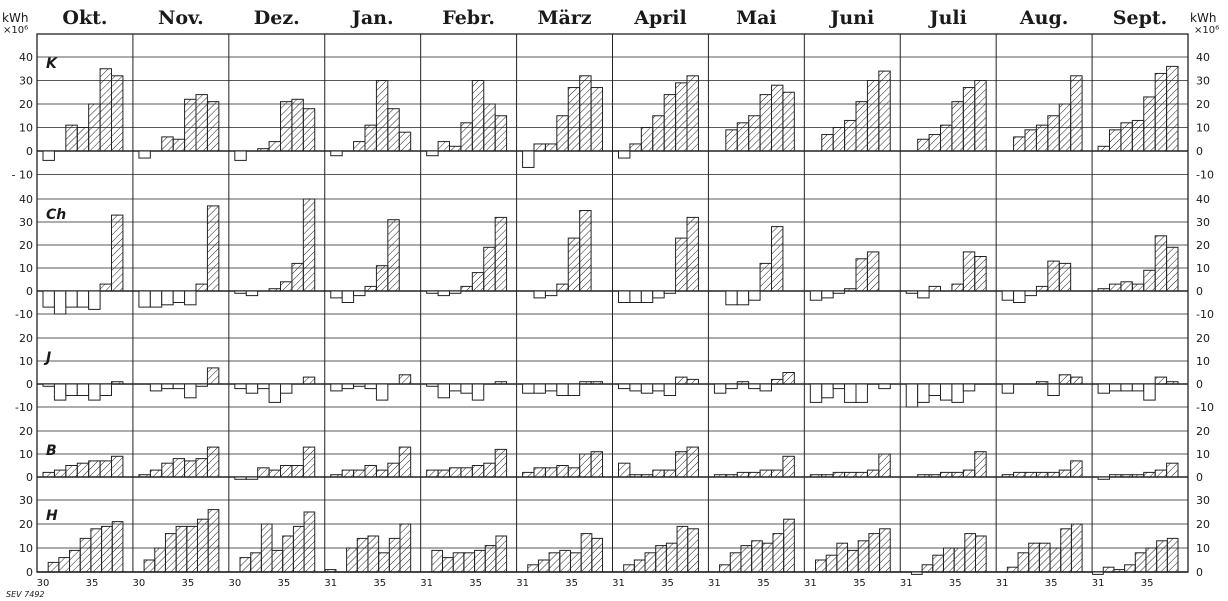 This screenshot has height=601, width=1228. Describe the element at coordinates (1115, 387) in the screenshot. I see `bar-J-Sept.` at that location.